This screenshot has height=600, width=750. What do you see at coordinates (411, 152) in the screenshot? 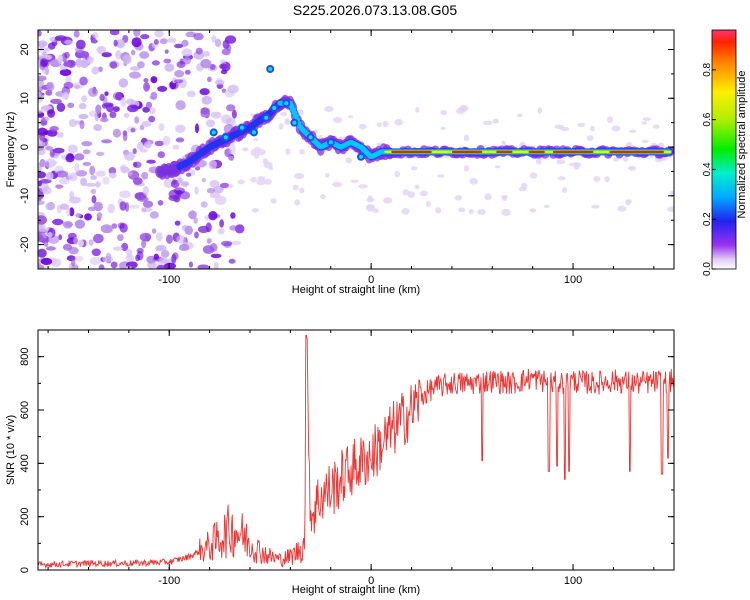
I see `ridge-peak` at bounding box center [411, 152].